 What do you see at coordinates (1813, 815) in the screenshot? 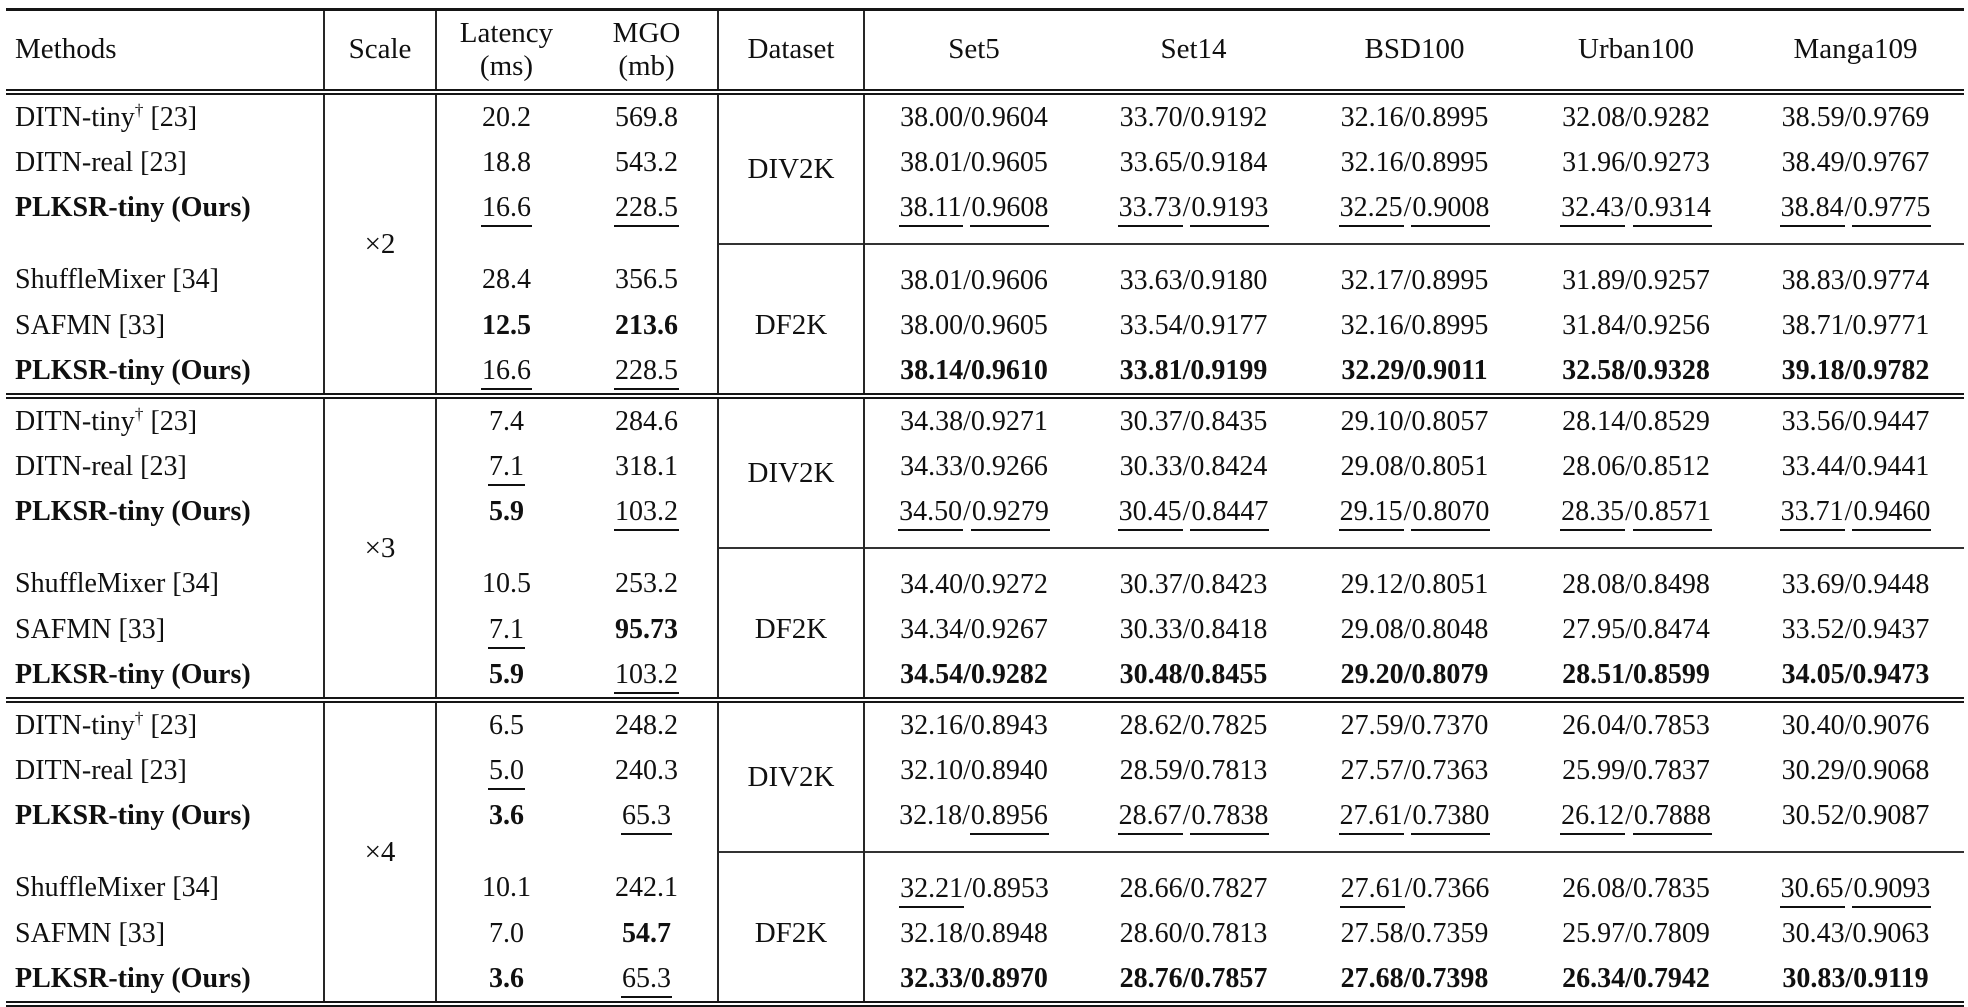
I see `psnr-value: 30.52` at bounding box center [1813, 815].